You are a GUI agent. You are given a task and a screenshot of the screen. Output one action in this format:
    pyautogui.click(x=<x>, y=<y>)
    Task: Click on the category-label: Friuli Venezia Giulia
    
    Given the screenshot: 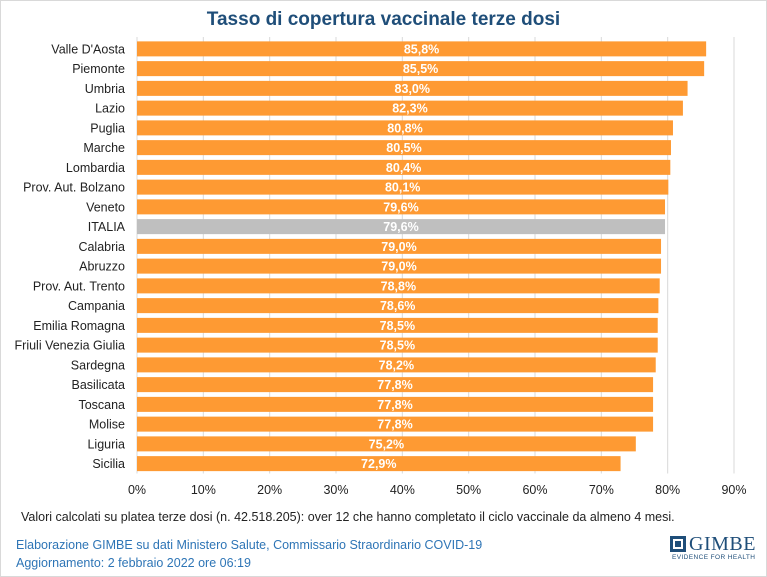 What is the action you would take?
    pyautogui.click(x=70, y=346)
    